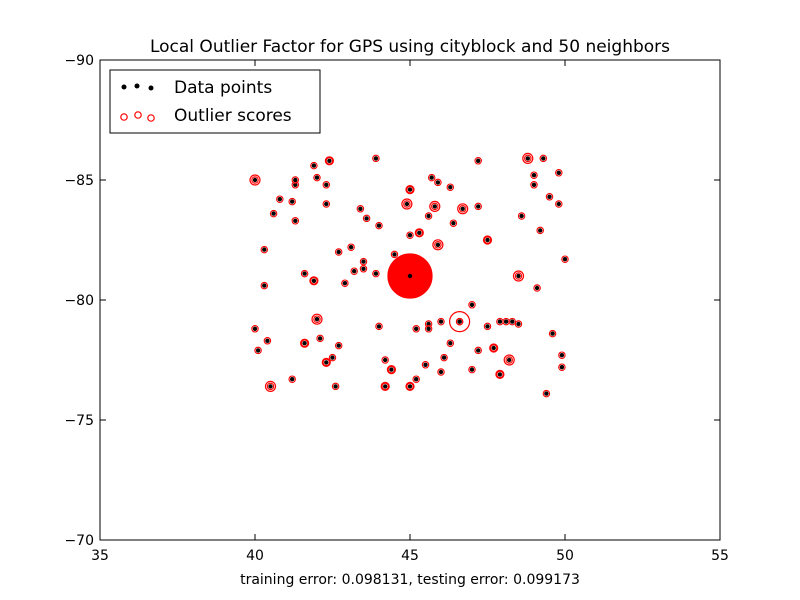 The width and height of the screenshot is (800, 600). I want to click on x-tick-label: 55, so click(720, 556).